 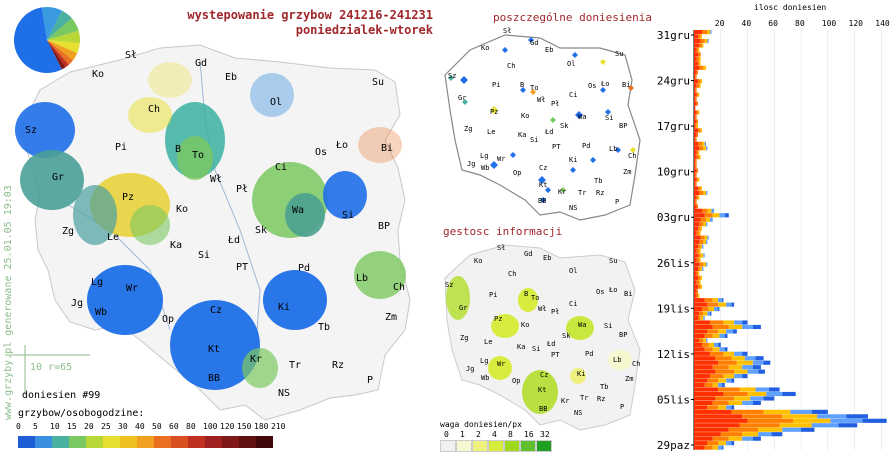 I want to click on legend-tick-label: 50, so click(x=157, y=426).